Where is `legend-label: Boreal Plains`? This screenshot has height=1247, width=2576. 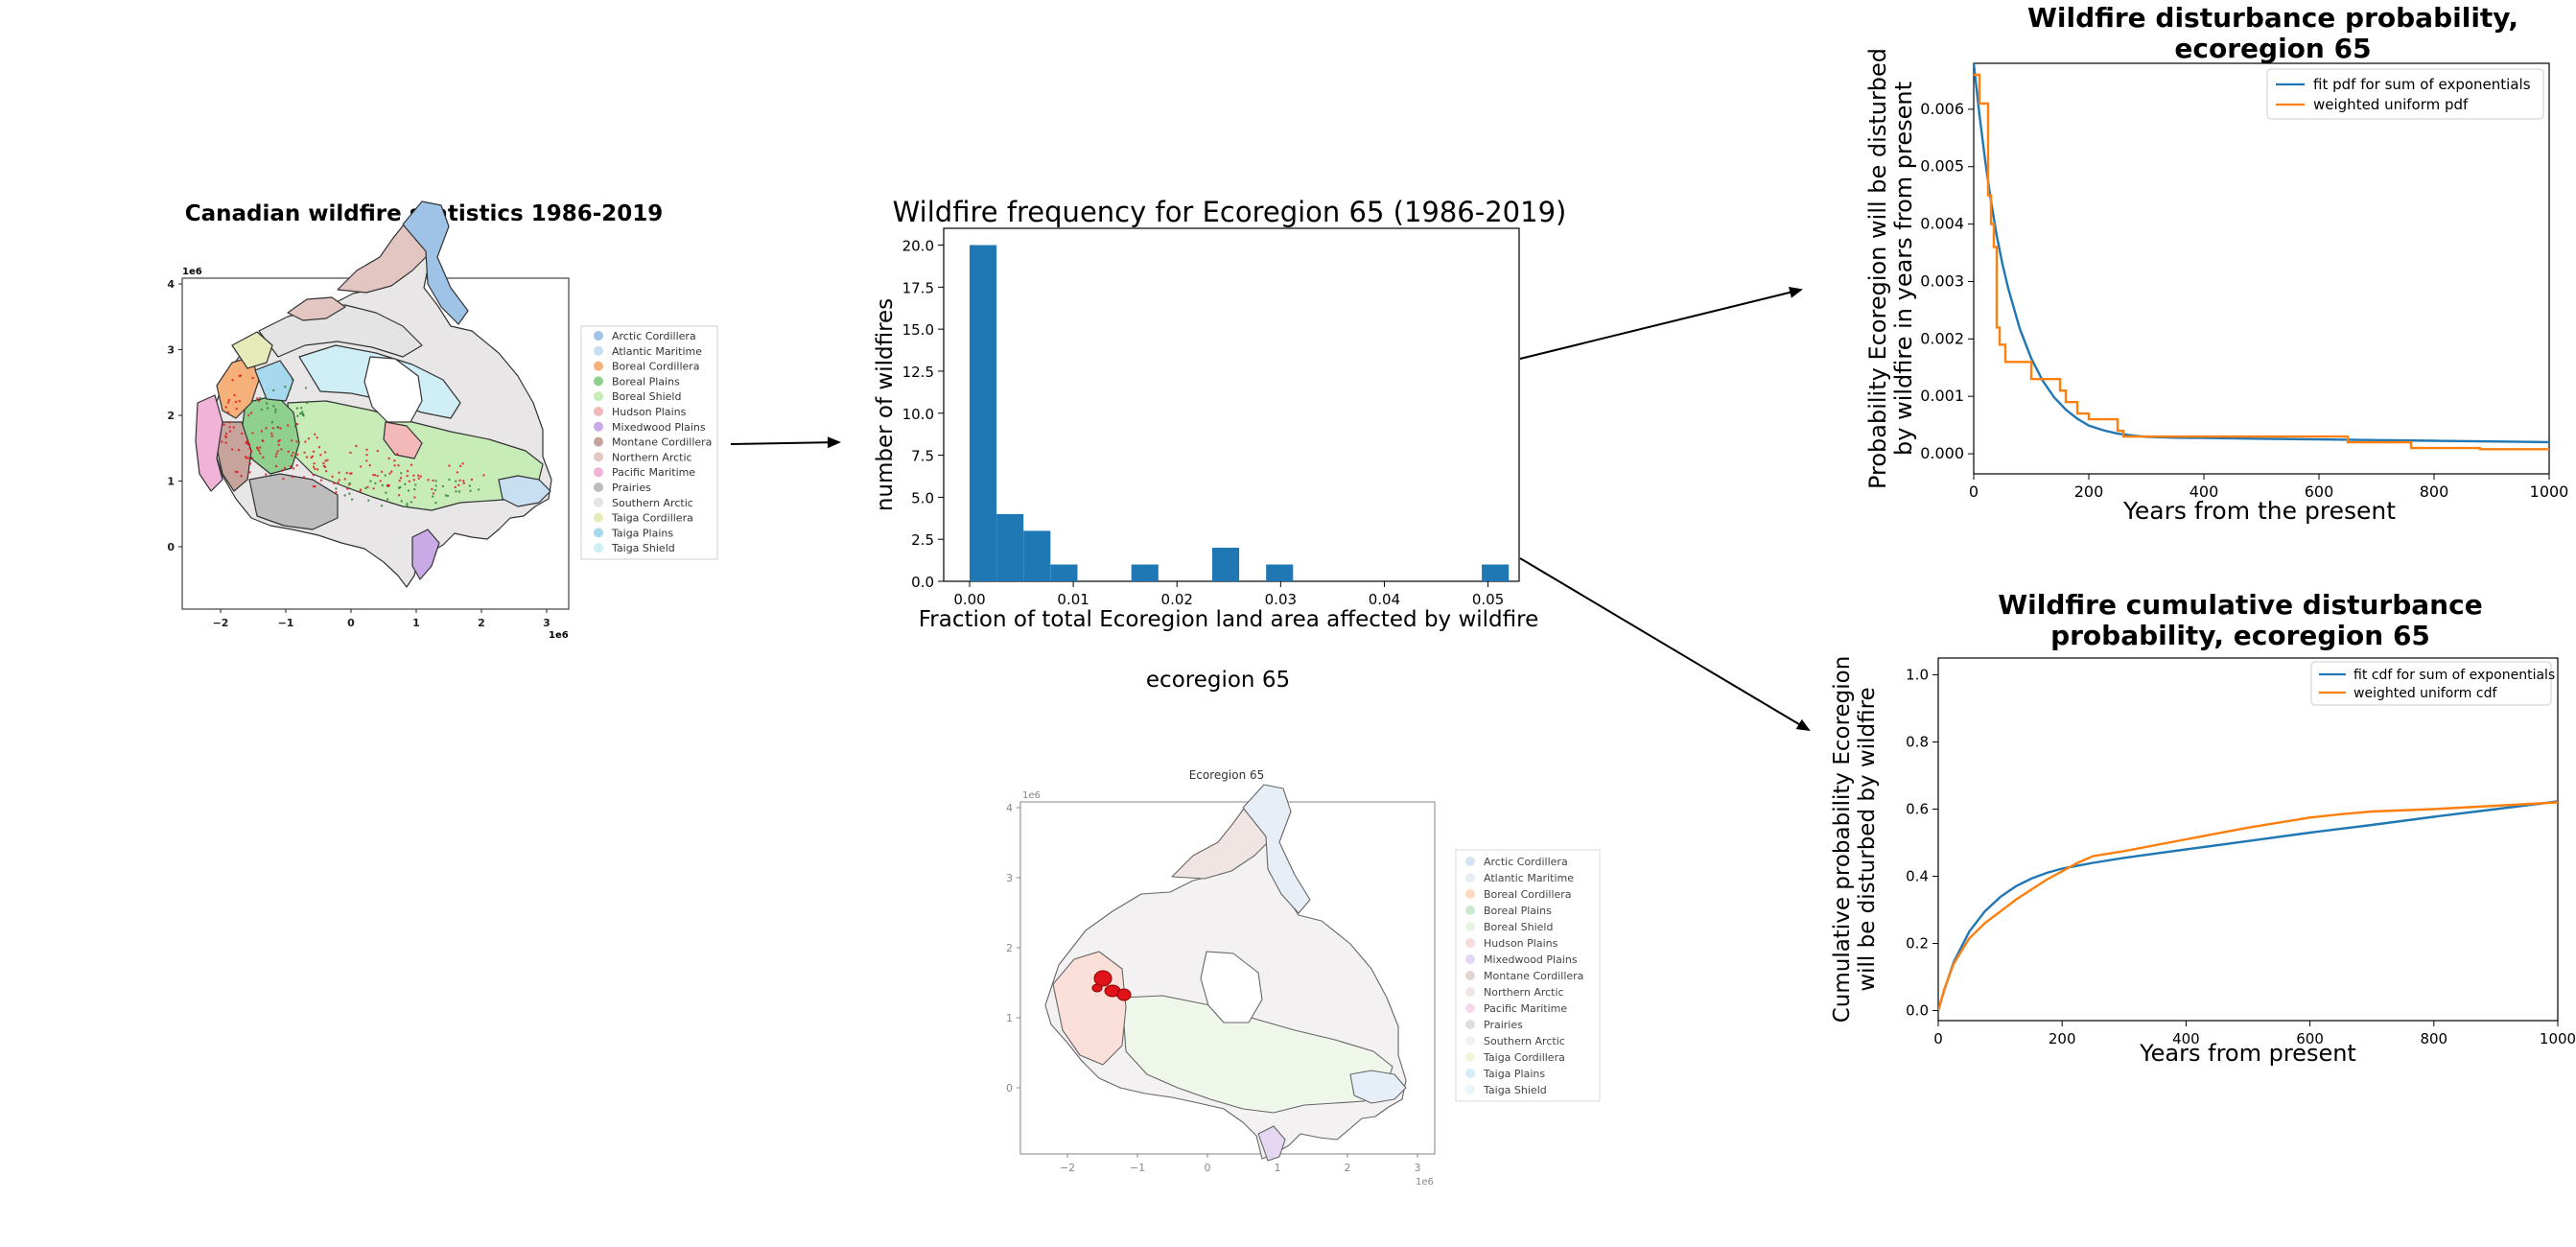 legend-label: Boreal Plains is located at coordinates (646, 381).